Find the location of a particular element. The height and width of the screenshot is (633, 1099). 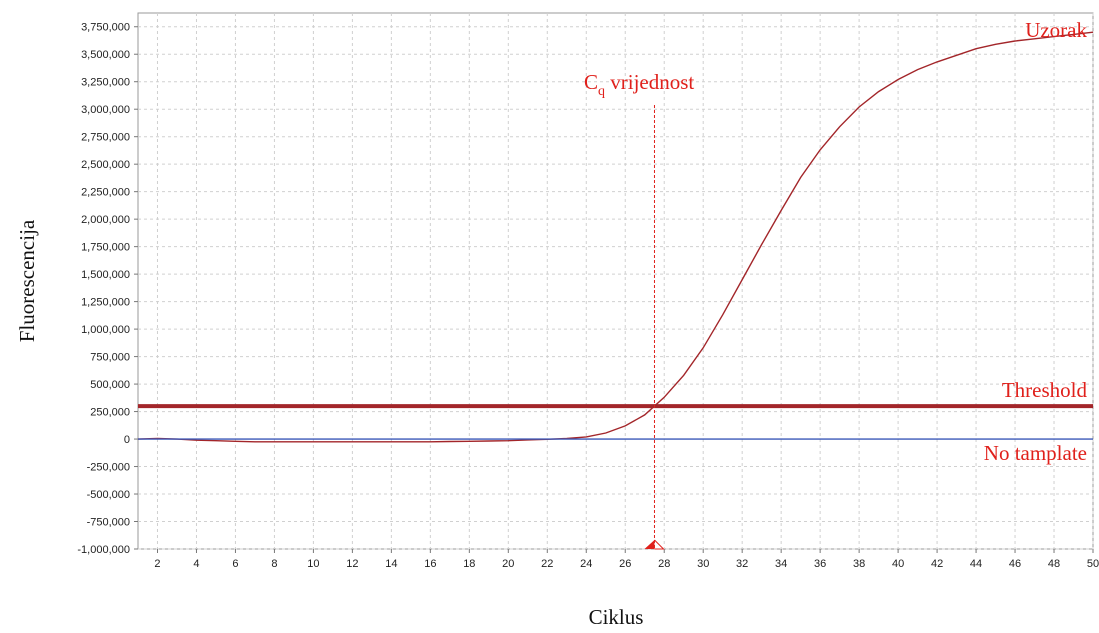

y-tick-label: 3,750,000 is located at coordinates (105, 28).